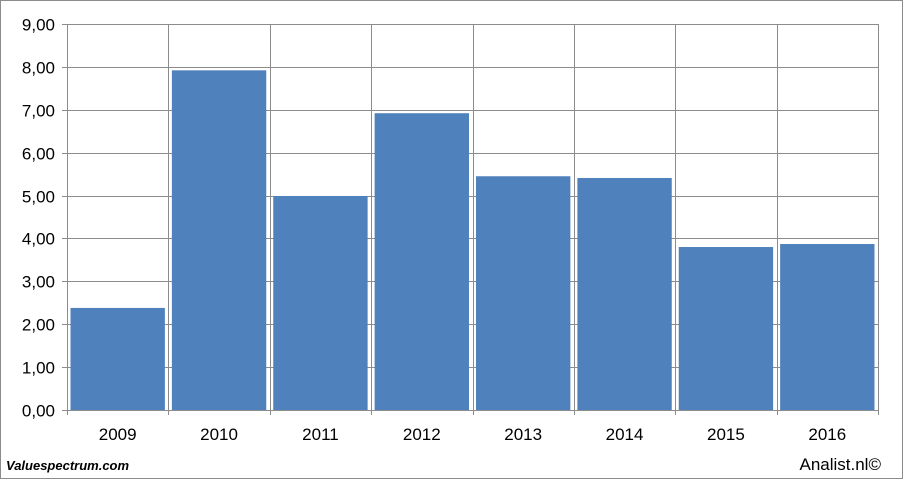 The width and height of the screenshot is (903, 479). What do you see at coordinates (38, 154) in the screenshot?
I see `y-tick-label: 6,00` at bounding box center [38, 154].